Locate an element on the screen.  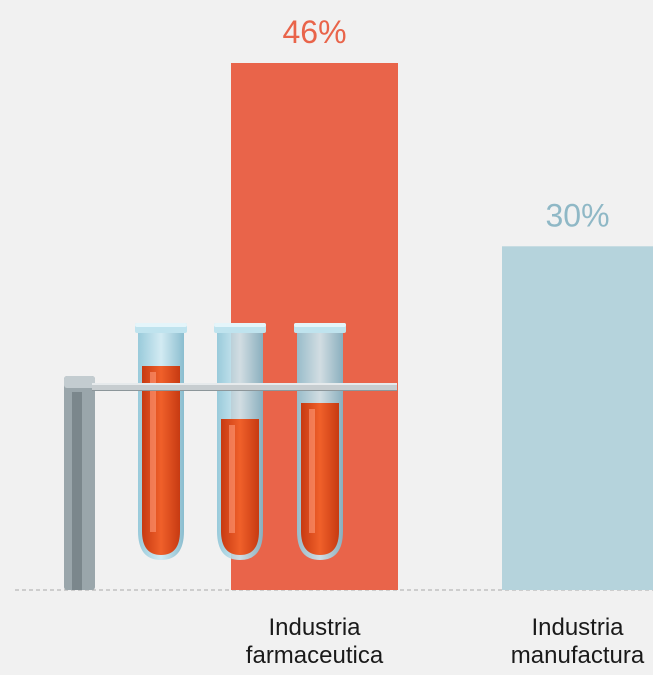
value-label-1: 46% is located at coordinates (314, 32).